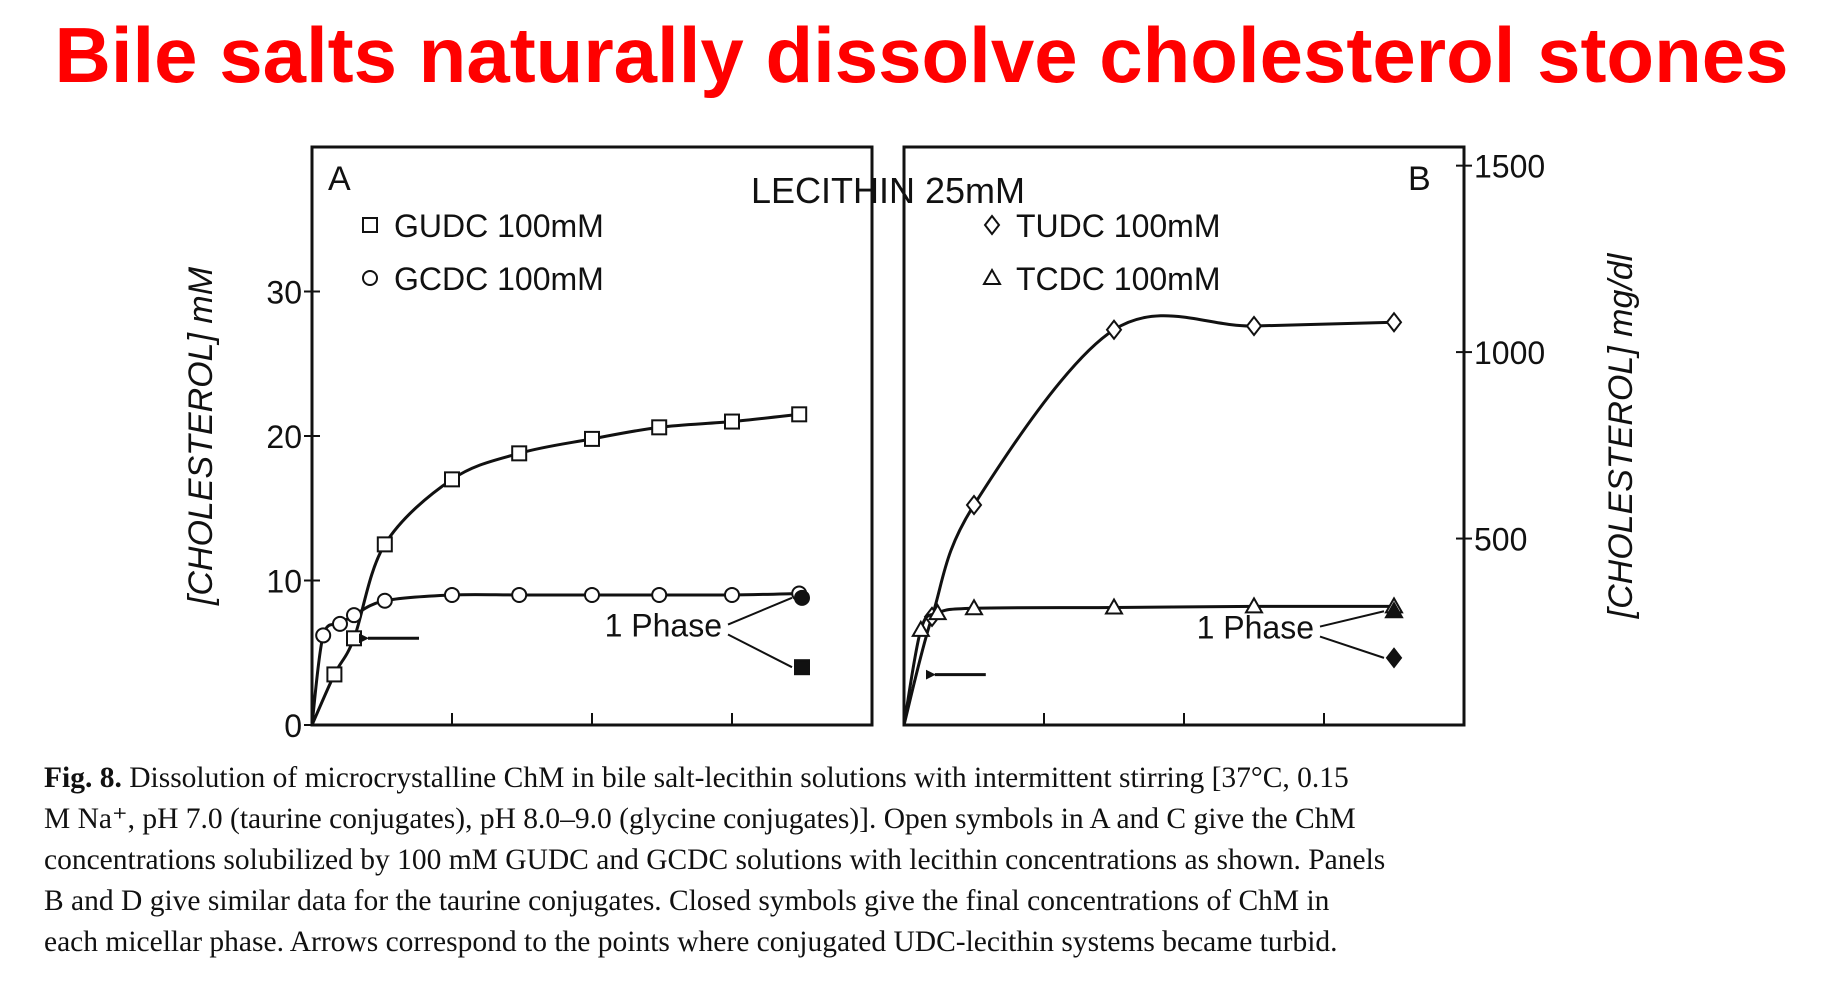 The image size is (1843, 981). I want to click on caption-fig-label: Fig. 8., so click(83, 778).